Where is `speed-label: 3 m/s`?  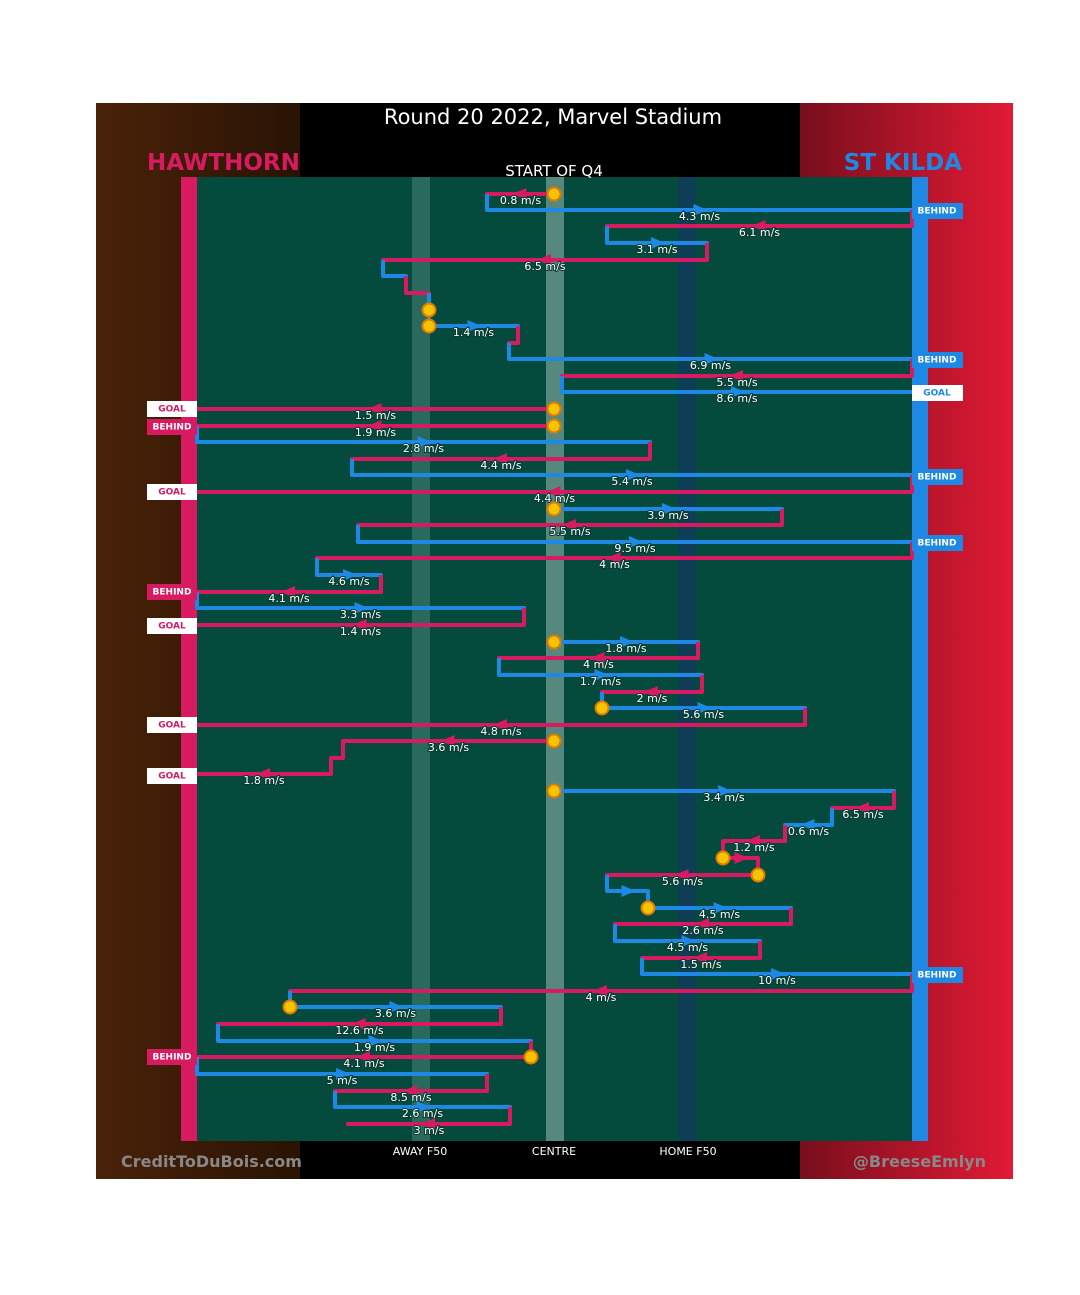 speed-label: 3 m/s is located at coordinates (429, 1130).